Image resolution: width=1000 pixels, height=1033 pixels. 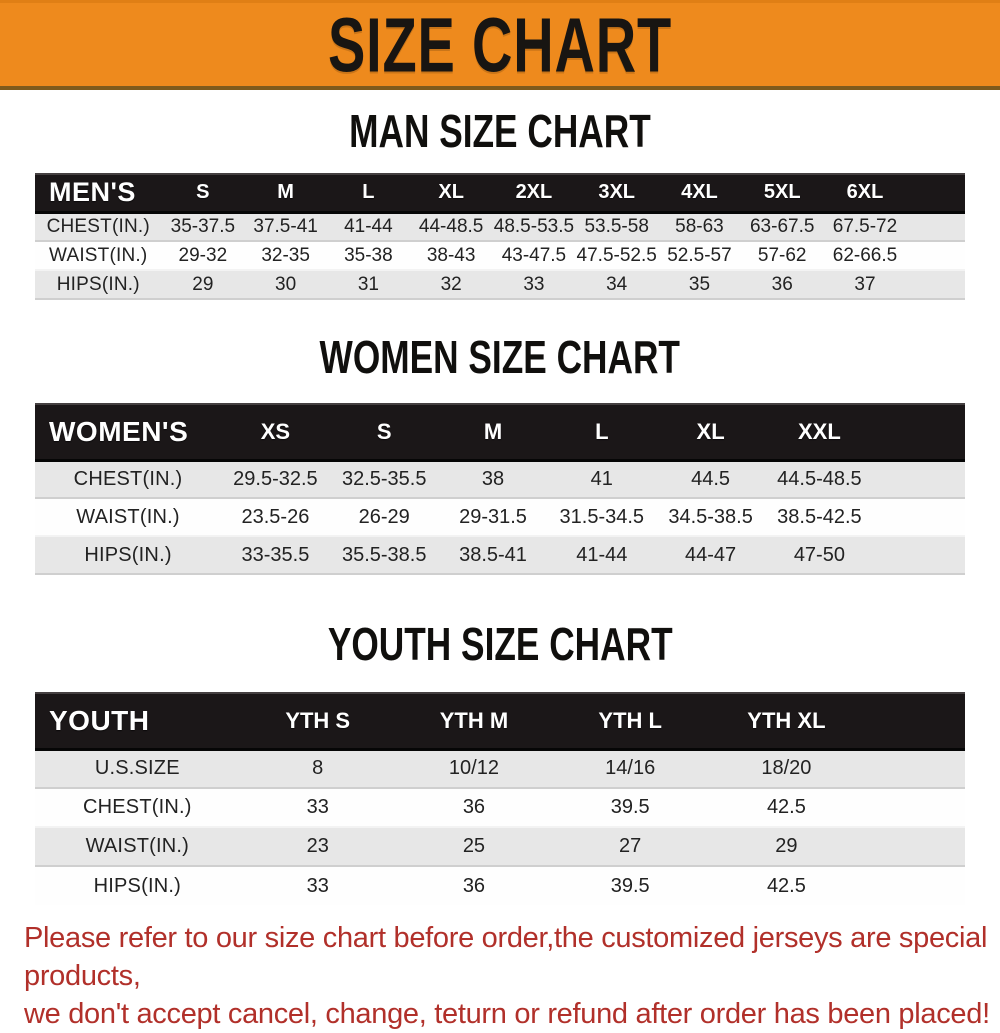 I want to click on men-heading-text: MAN SIZE CHART, so click(x=500, y=132).